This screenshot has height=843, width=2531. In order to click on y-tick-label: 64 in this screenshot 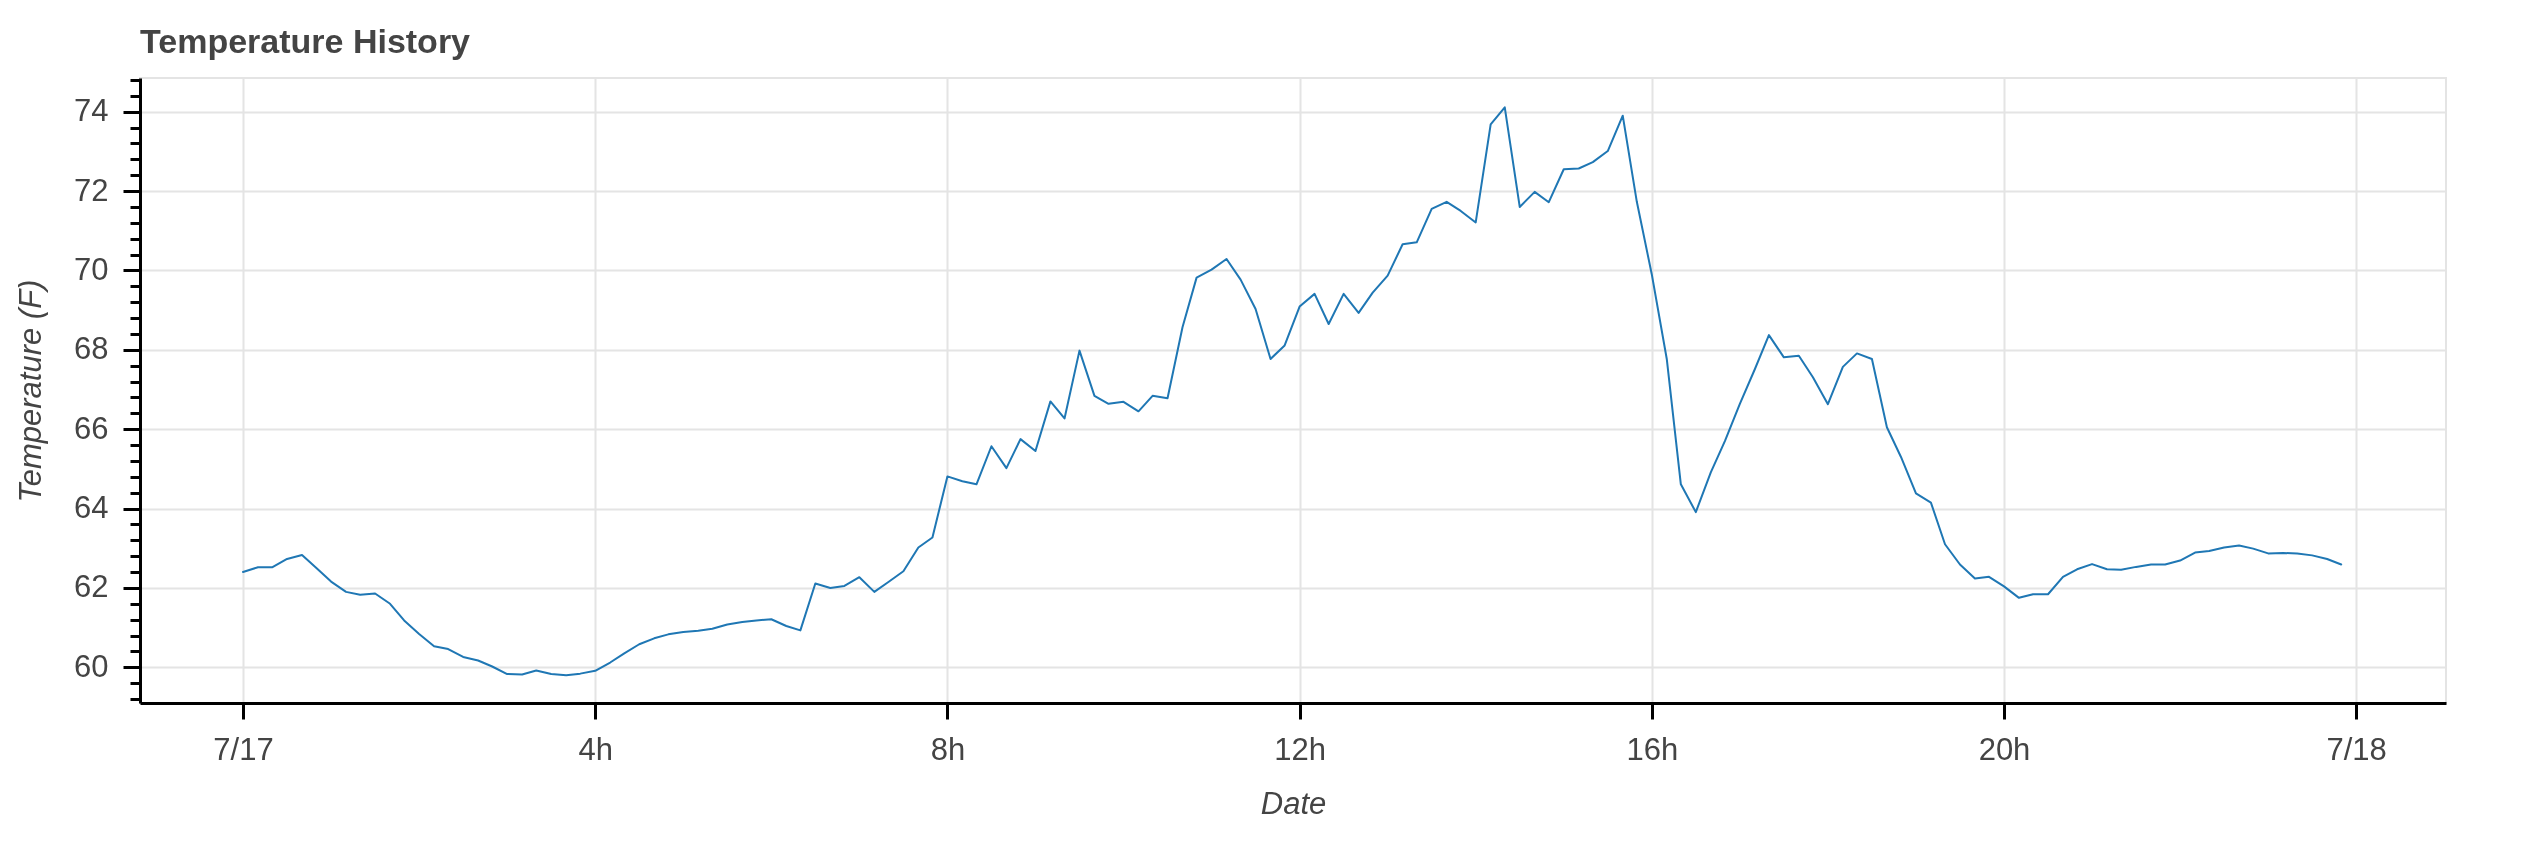, I will do `click(91, 508)`.